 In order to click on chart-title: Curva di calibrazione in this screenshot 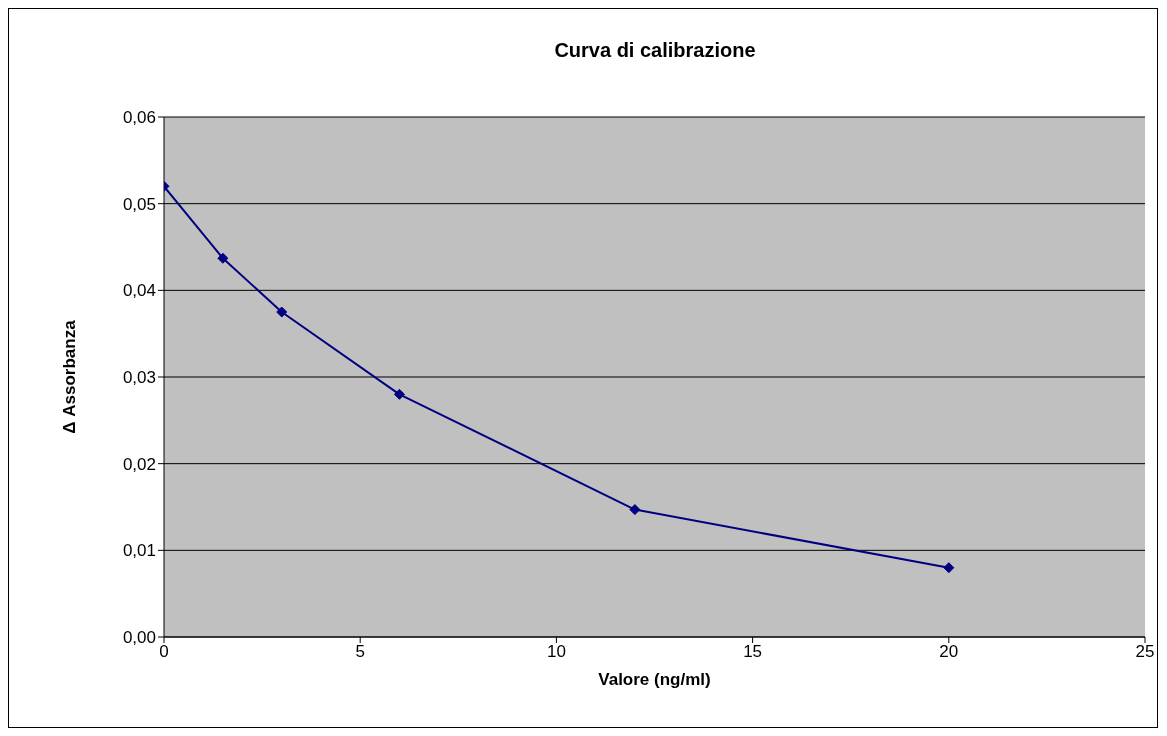, I will do `click(655, 50)`.